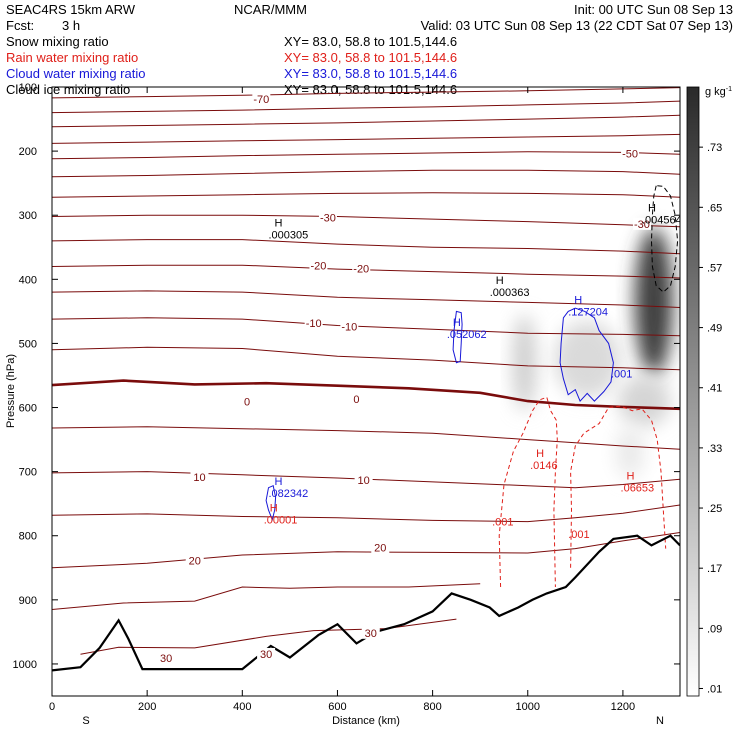 The width and height of the screenshot is (740, 740). Describe the element at coordinates (588, 312) in the screenshot. I see `maximum-value-4: .127204` at that location.